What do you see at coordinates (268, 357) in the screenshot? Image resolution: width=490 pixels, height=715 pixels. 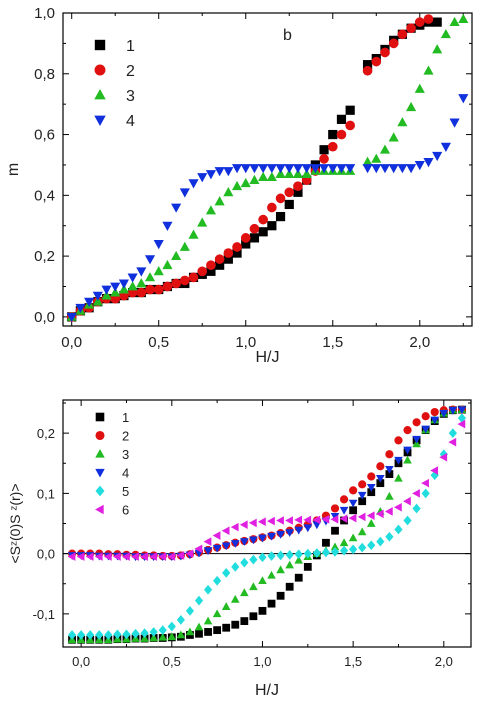 I see `x-axis-label: H/J` at bounding box center [268, 357].